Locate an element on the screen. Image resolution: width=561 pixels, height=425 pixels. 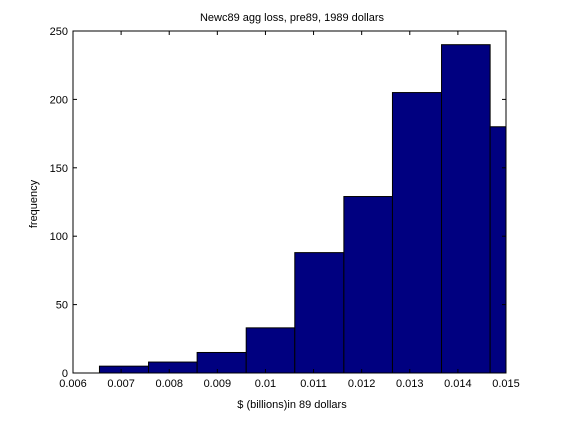
y-tick-label: 100 is located at coordinates (59, 237).